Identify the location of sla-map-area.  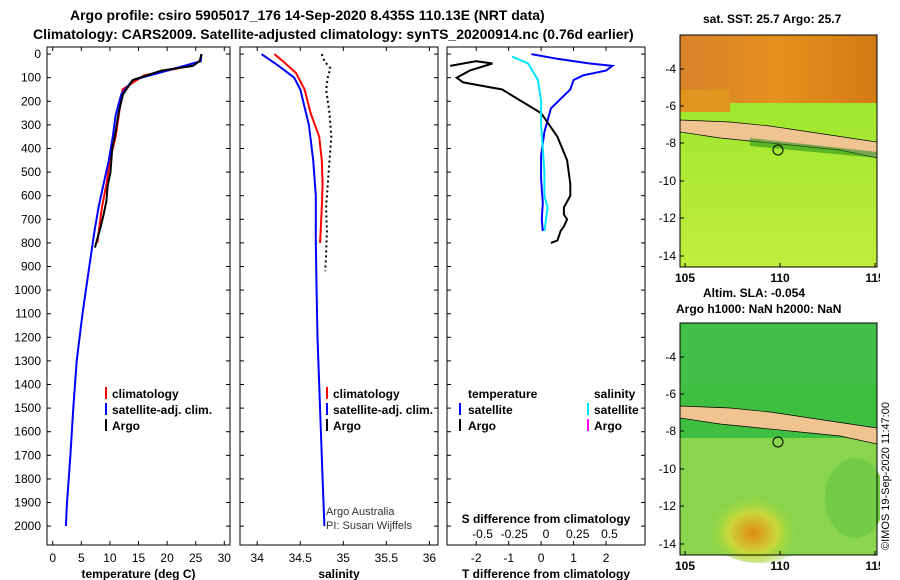
(779, 442).